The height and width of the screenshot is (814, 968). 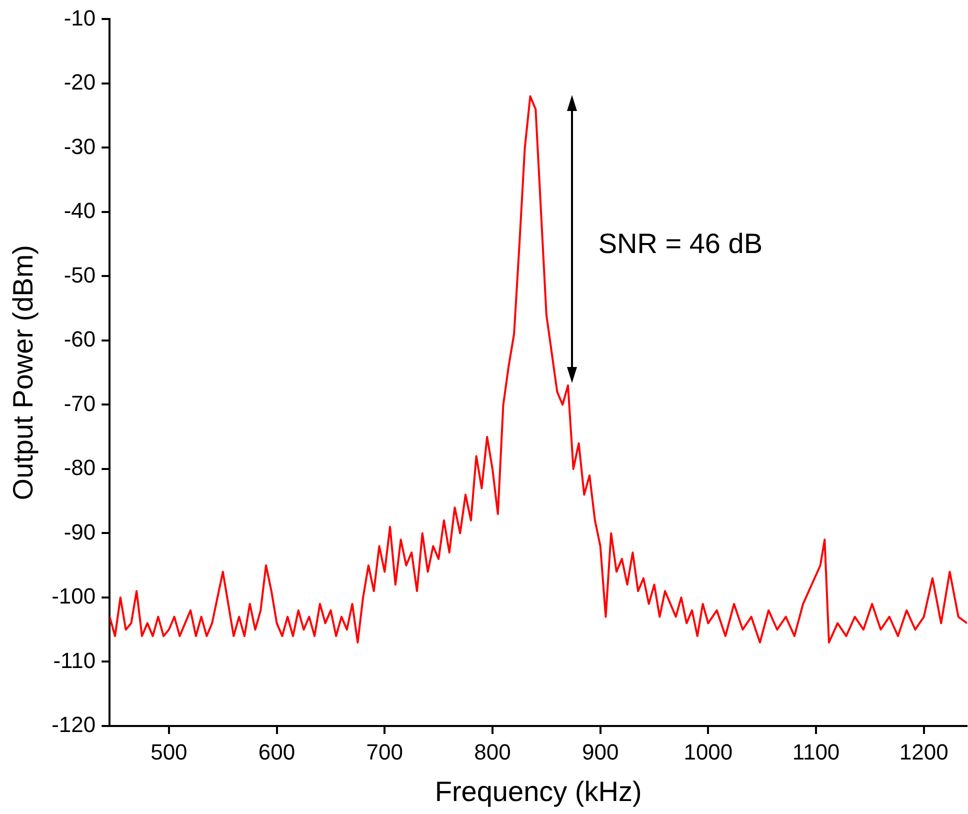 What do you see at coordinates (80, 531) in the screenshot?
I see `y-tick-label: -90` at bounding box center [80, 531].